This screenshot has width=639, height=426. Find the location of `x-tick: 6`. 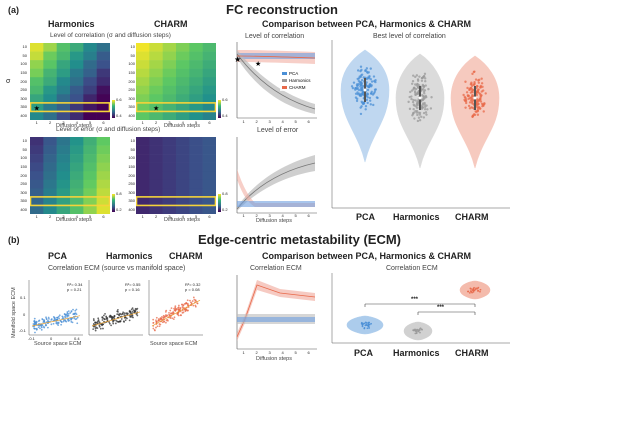

x-tick: 6 is located at coordinates (103, 216).